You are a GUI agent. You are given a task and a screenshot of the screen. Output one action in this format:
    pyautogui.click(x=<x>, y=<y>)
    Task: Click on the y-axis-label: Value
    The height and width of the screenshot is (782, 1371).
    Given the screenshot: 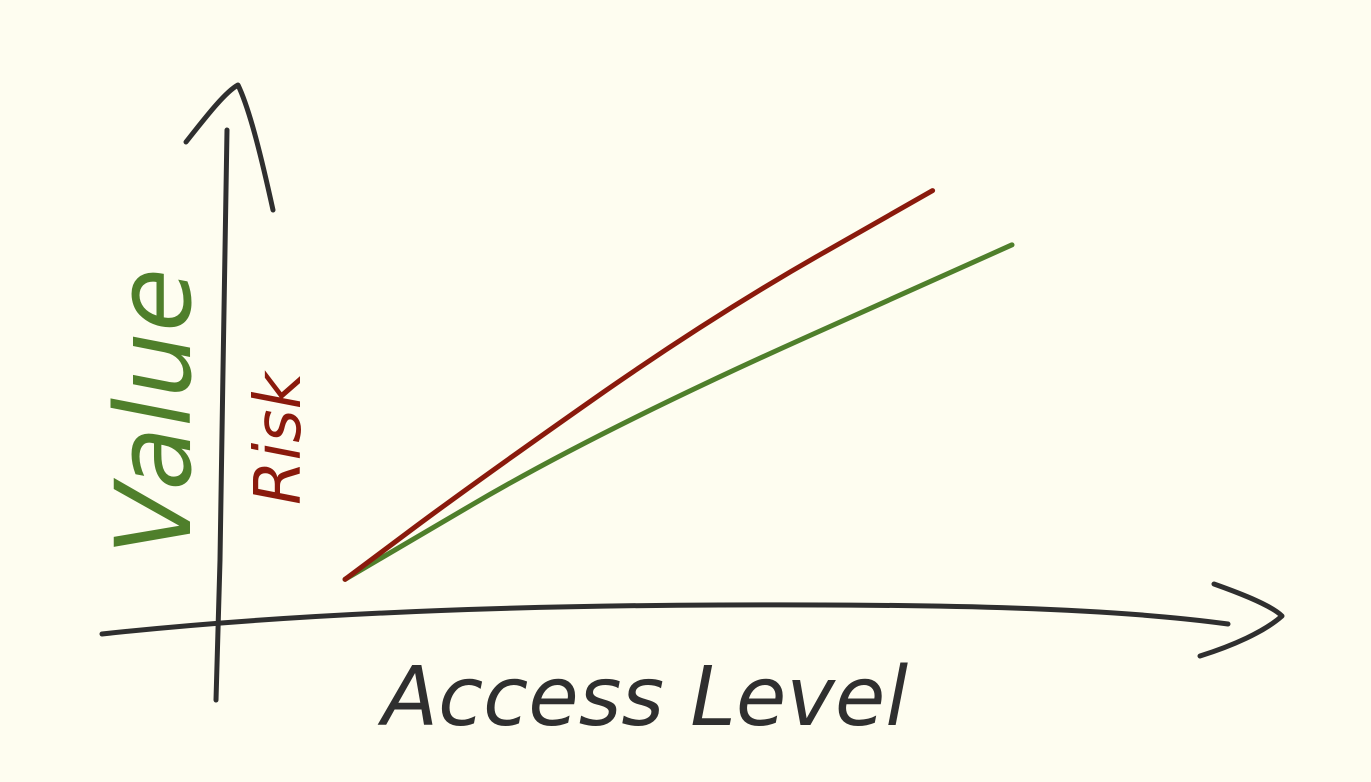 What is the action you would take?
    pyautogui.click(x=154, y=411)
    